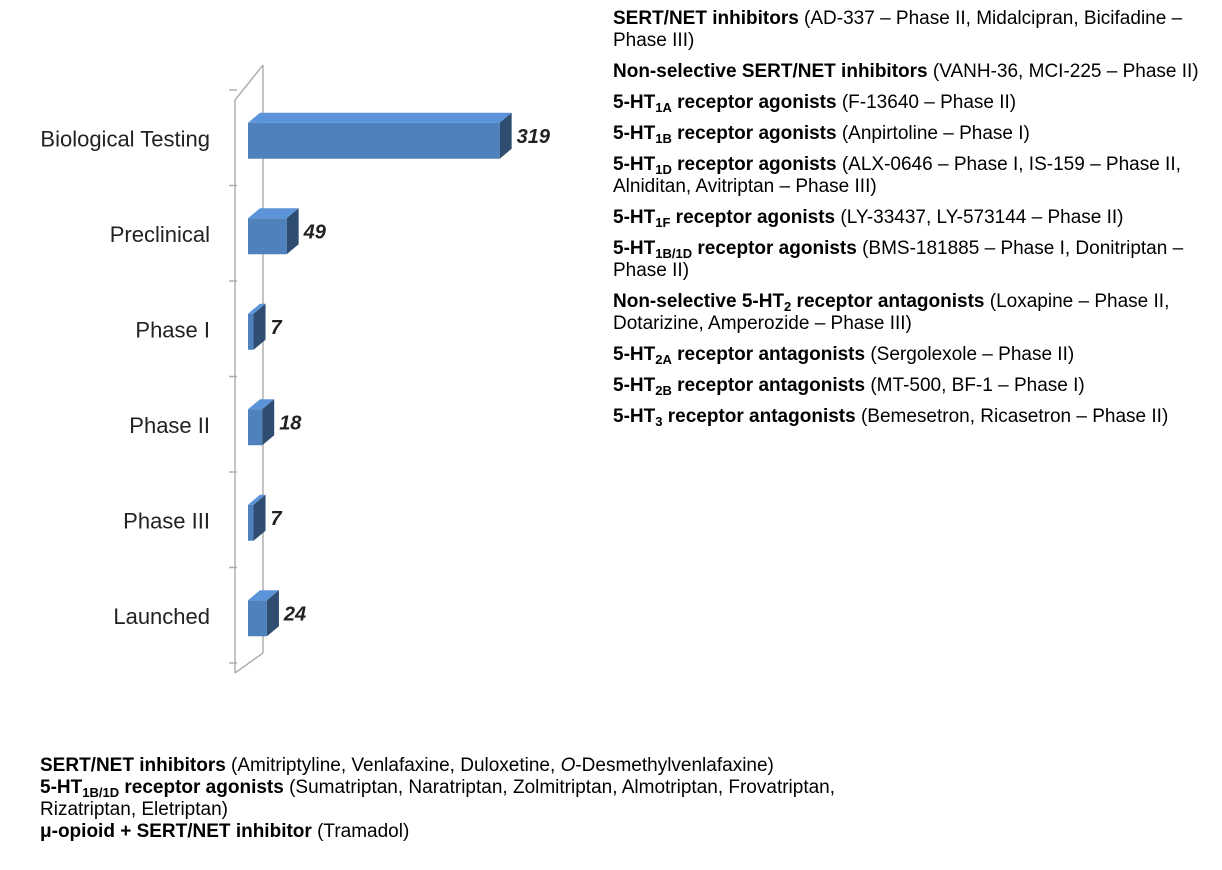  What do you see at coordinates (663, 107) in the screenshot?
I see `text-sub: 1A` at bounding box center [663, 107].